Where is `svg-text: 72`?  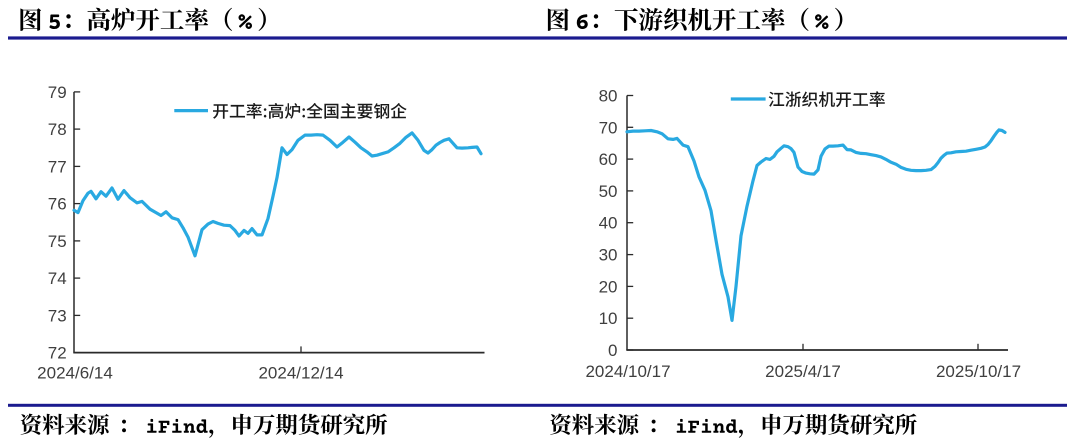 svg-text: 72 is located at coordinates (57, 353).